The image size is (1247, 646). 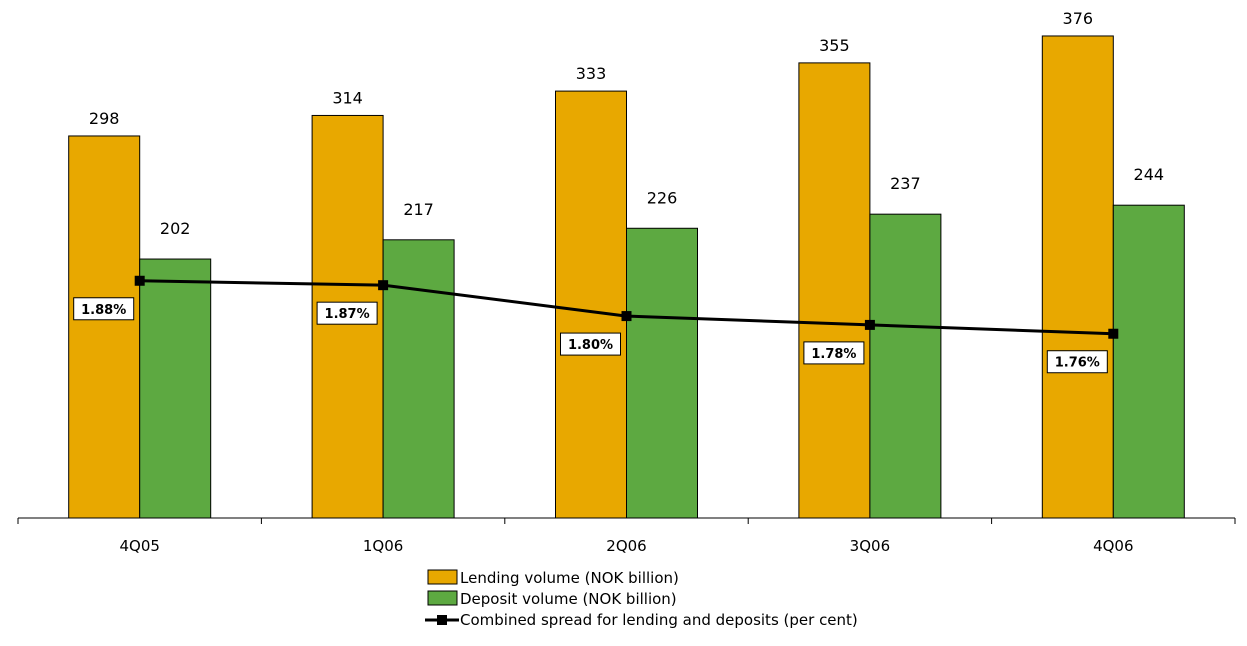 I want to click on spread-line-group, so click(x=626, y=307).